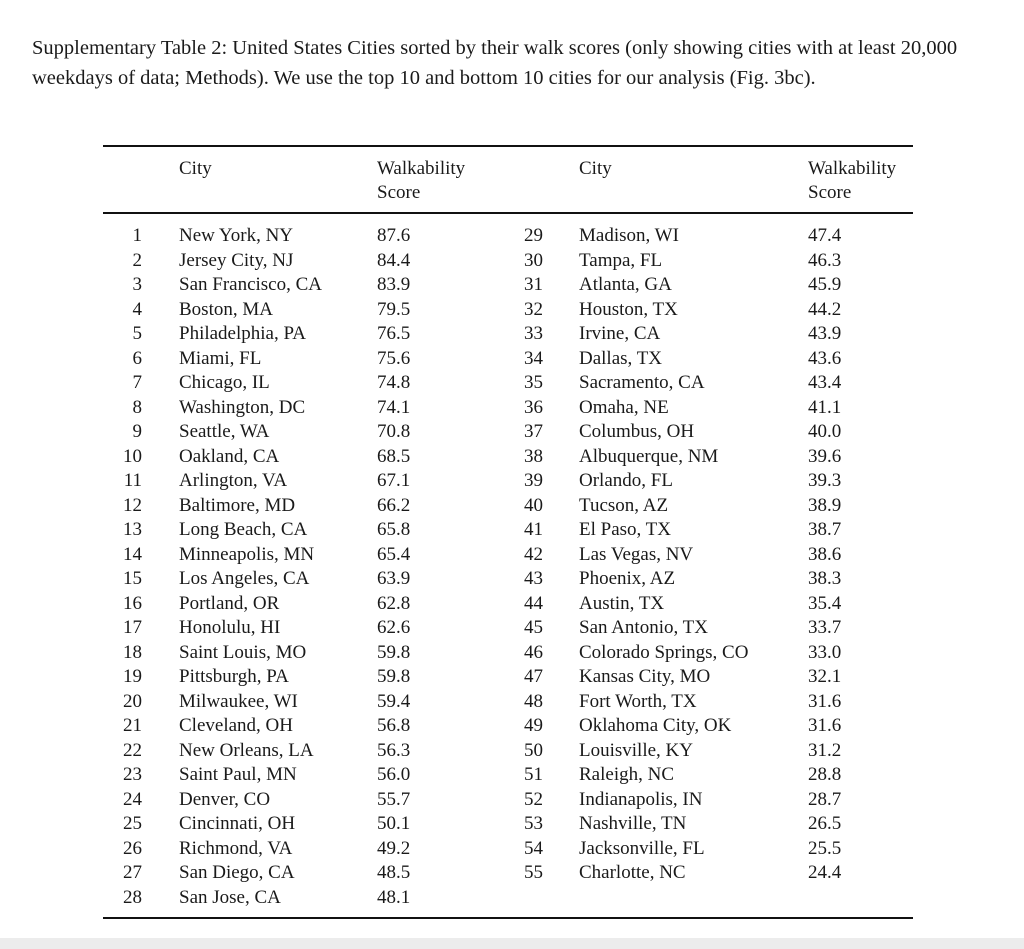  I want to click on city-cell: San Francisco, CA, so click(251, 284).